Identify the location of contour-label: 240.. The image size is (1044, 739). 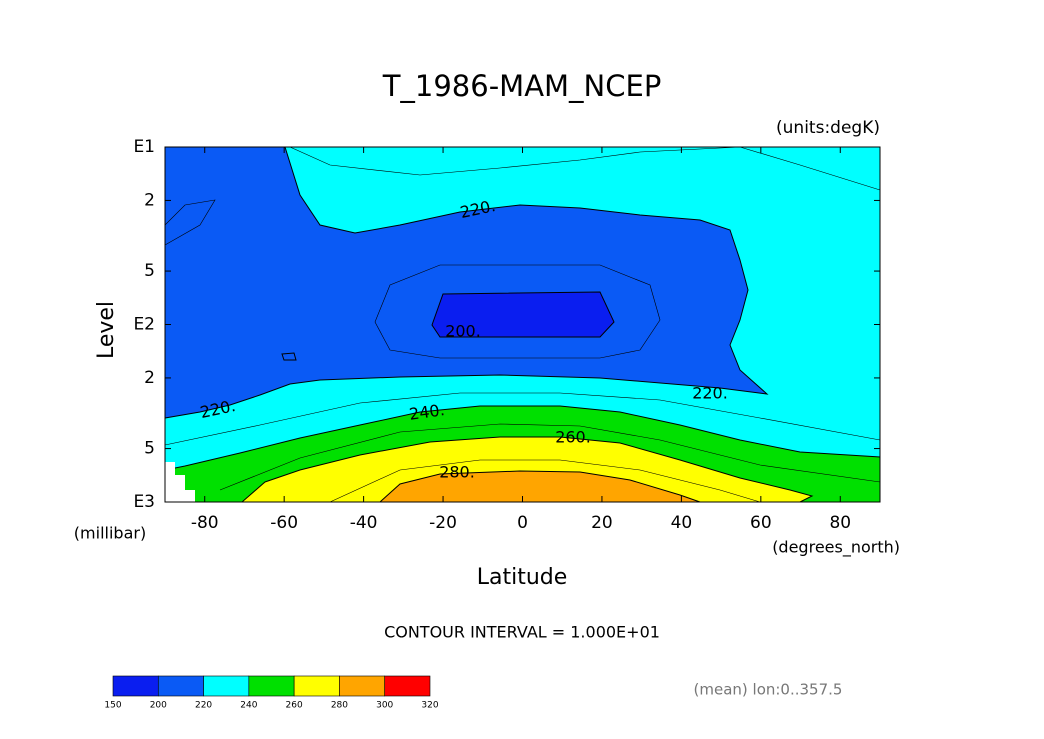
(427, 412).